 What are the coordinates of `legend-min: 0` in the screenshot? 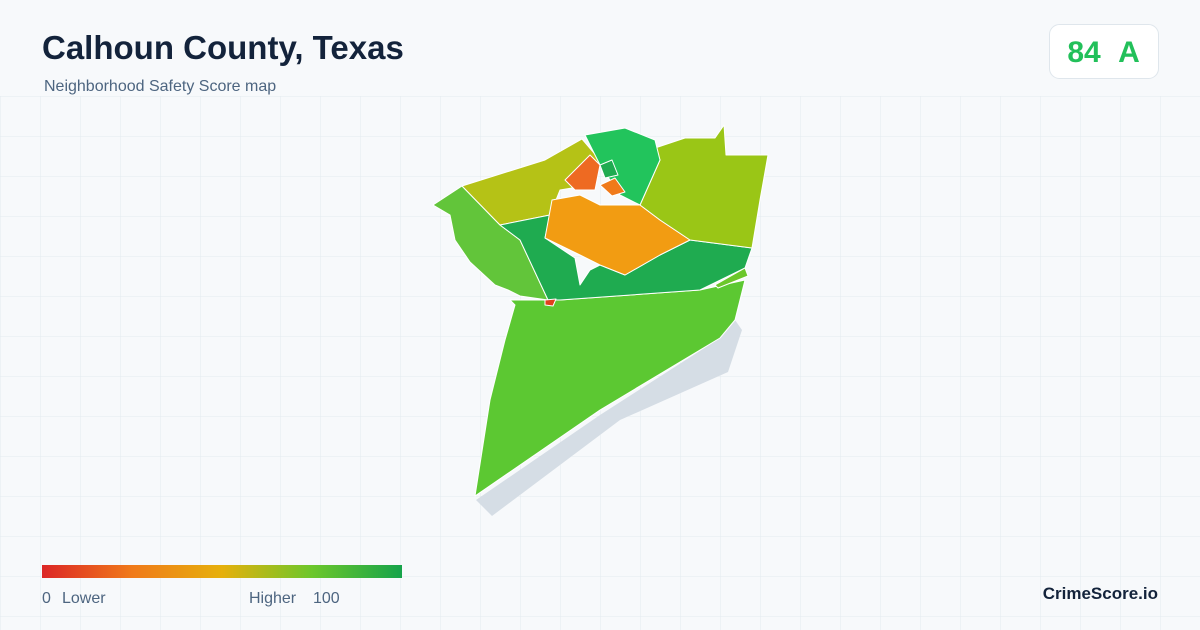 It's located at (46, 598).